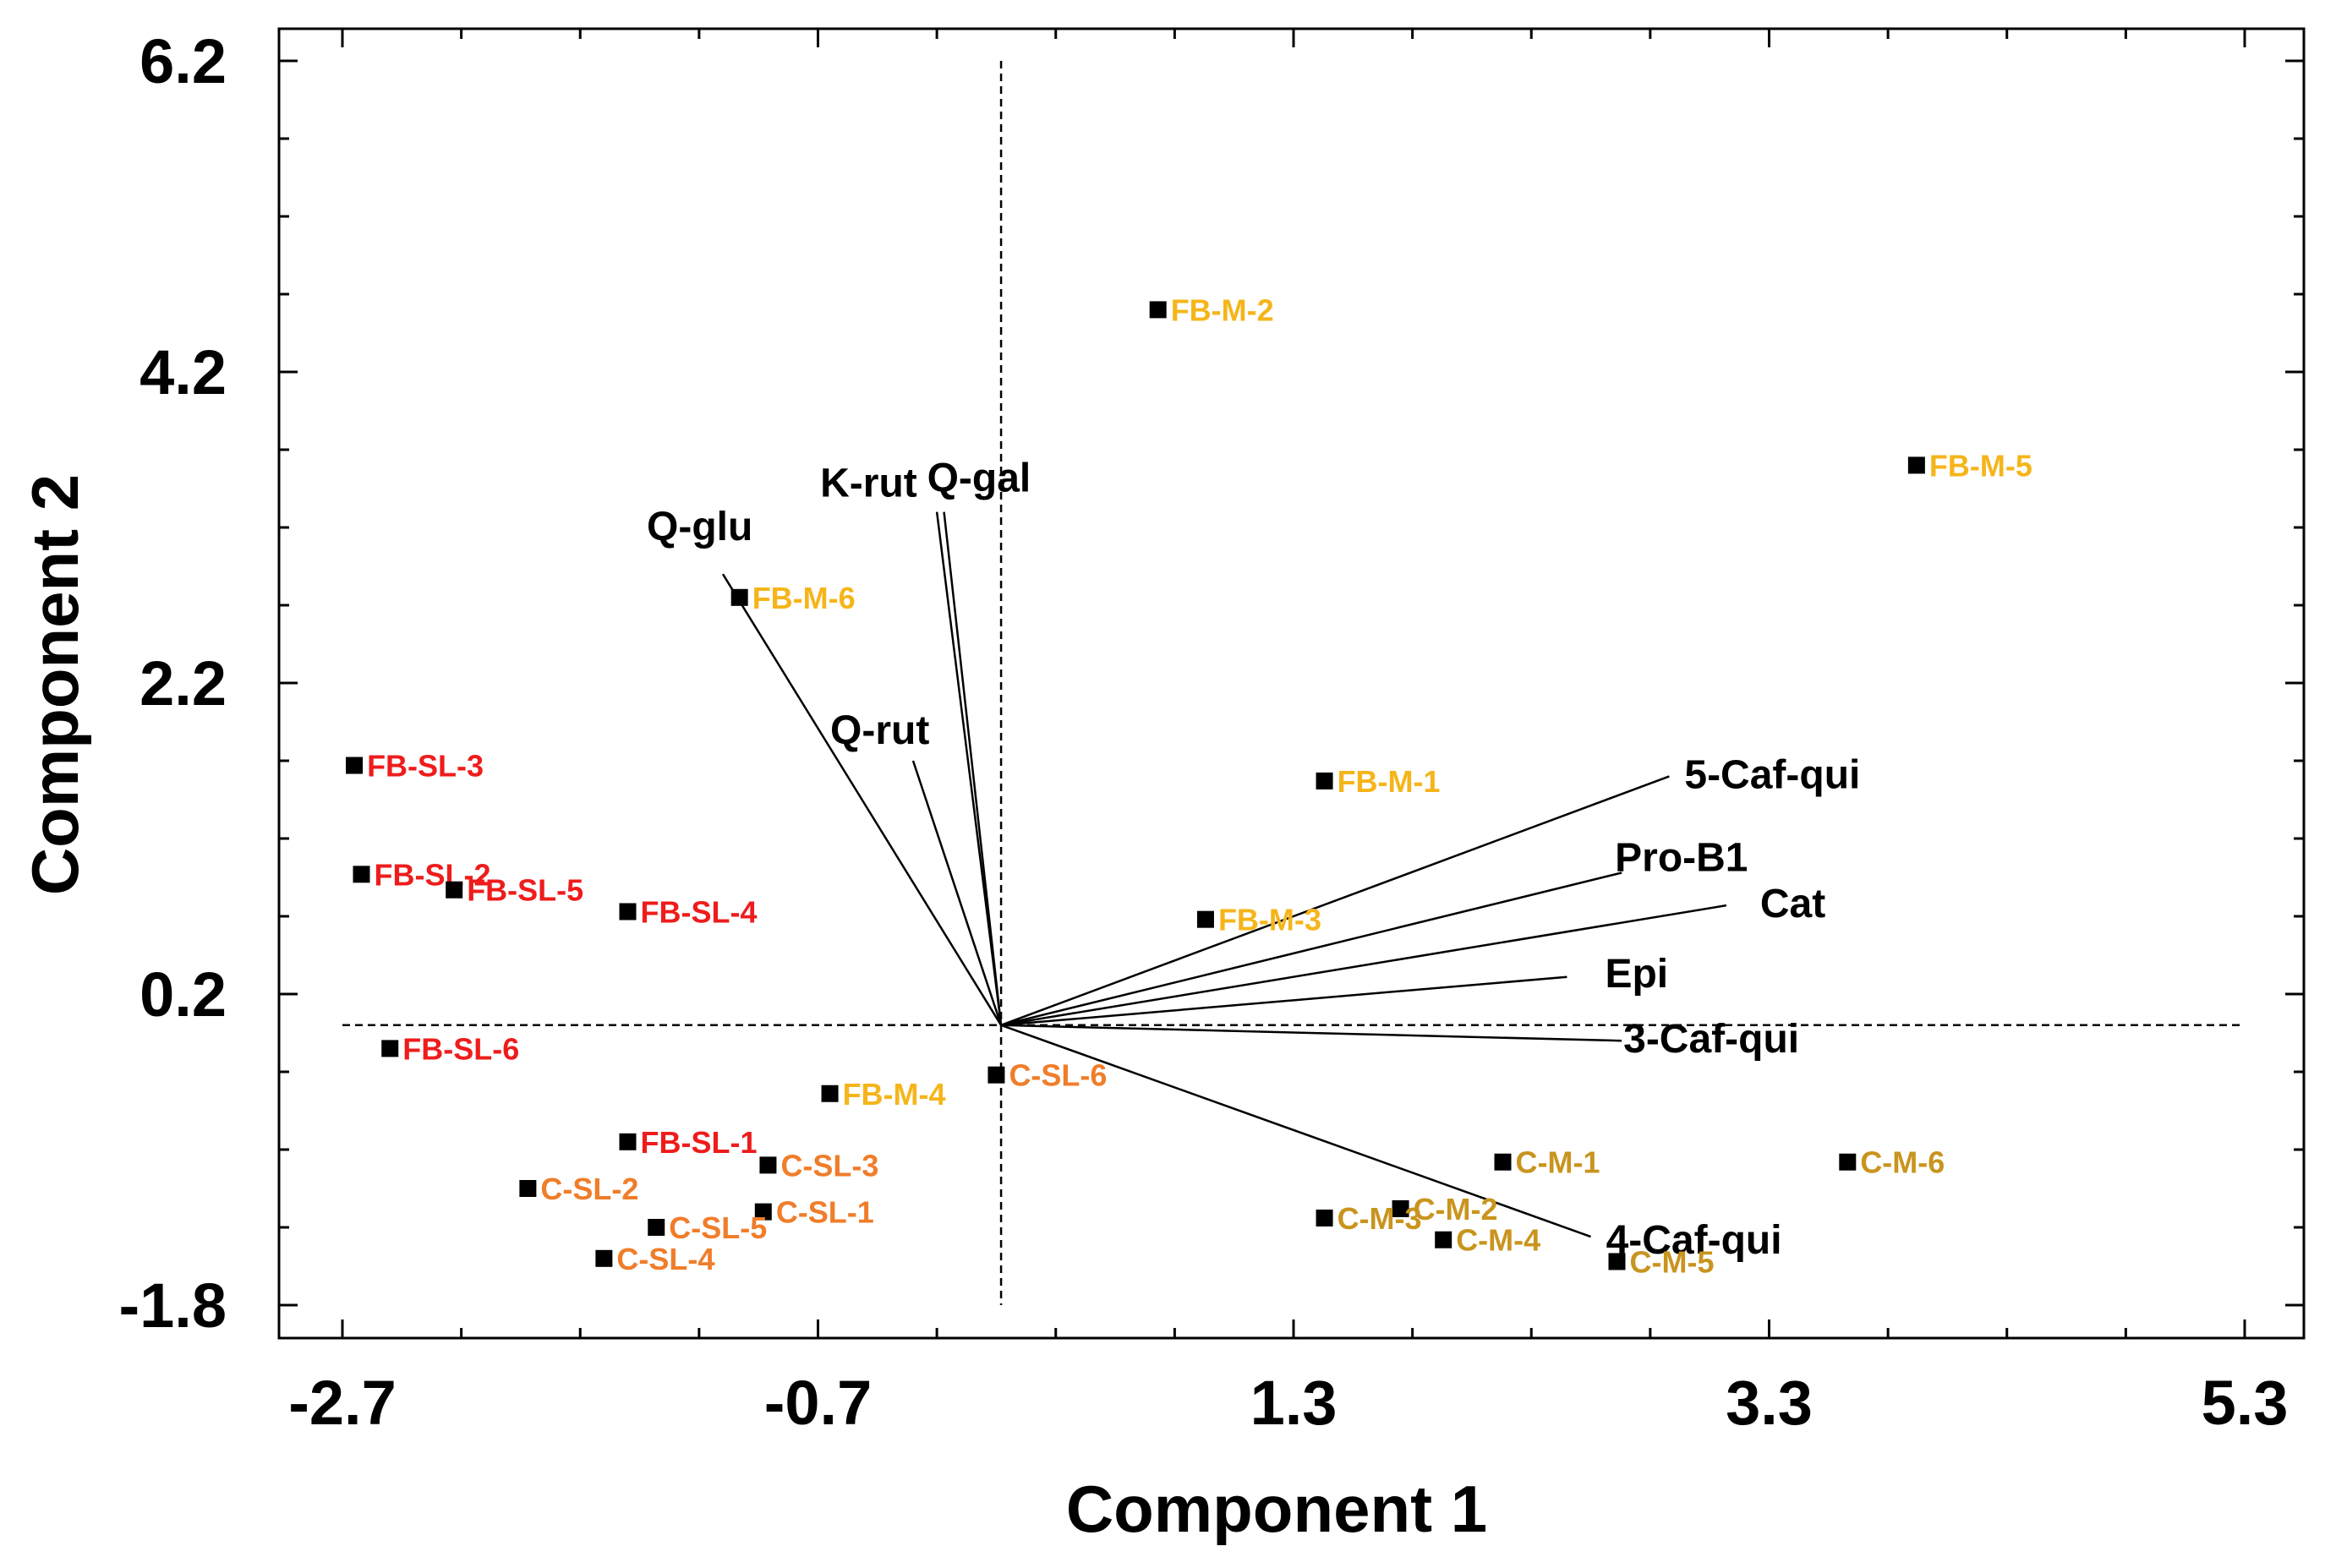 The height and width of the screenshot is (1568, 2325). Describe the element at coordinates (1389, 781) in the screenshot. I see `sample-label: FB-M-1` at that location.